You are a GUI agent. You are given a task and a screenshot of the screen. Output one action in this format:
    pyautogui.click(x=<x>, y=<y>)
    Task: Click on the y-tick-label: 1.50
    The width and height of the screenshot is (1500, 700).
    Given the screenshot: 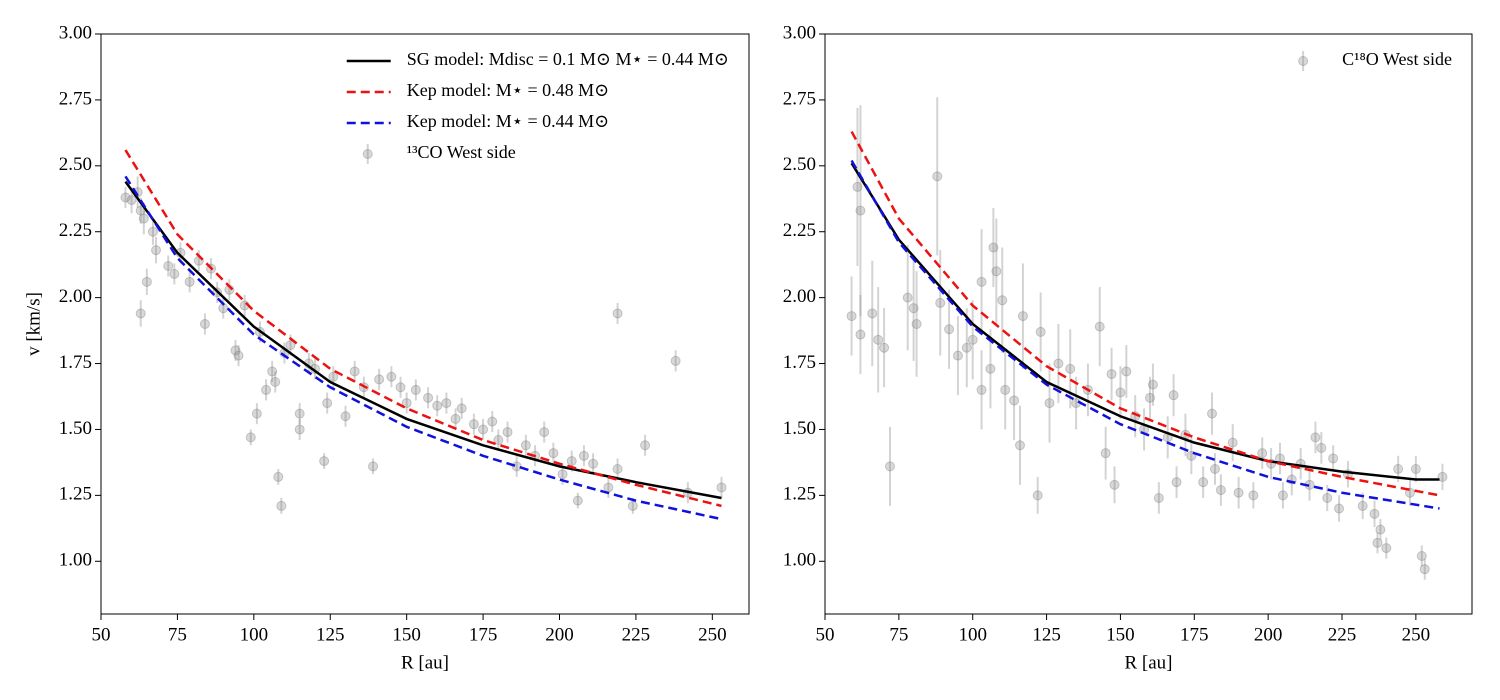 What is the action you would take?
    pyautogui.click(x=75, y=428)
    